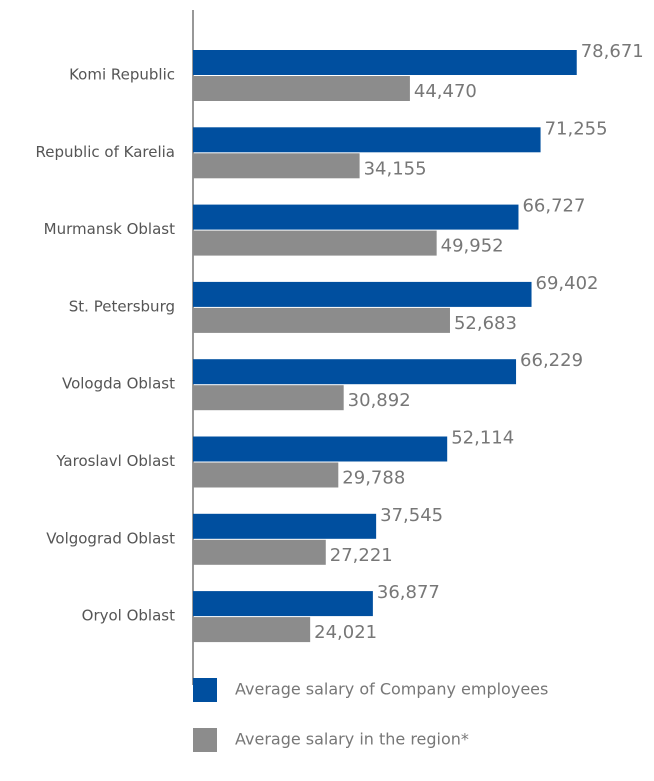 This screenshot has height=781, width=654. I want to click on category-label: Republic of Karelia, so click(105, 152).